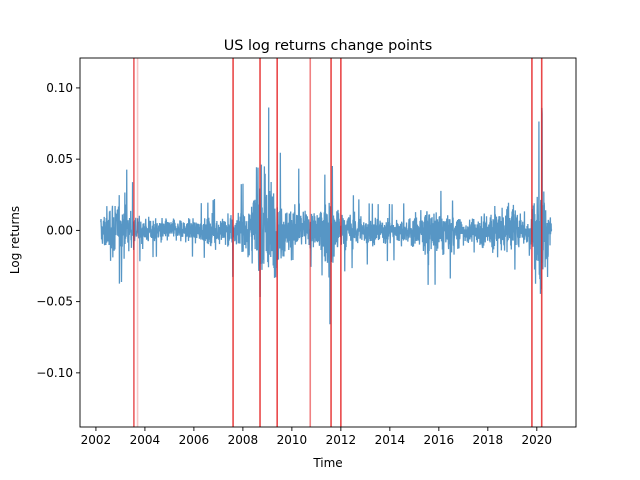 The image size is (640, 480). What do you see at coordinates (54, 302) in the screenshot?
I see `y-tick-label: −0.05` at bounding box center [54, 302].